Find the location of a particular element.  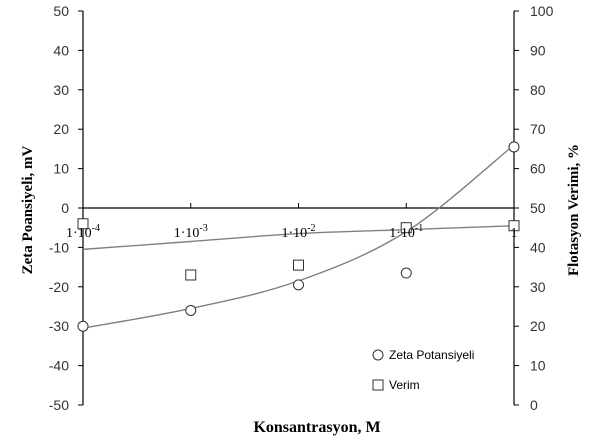

y-tick-label-left: 10 is located at coordinates (61, 169).